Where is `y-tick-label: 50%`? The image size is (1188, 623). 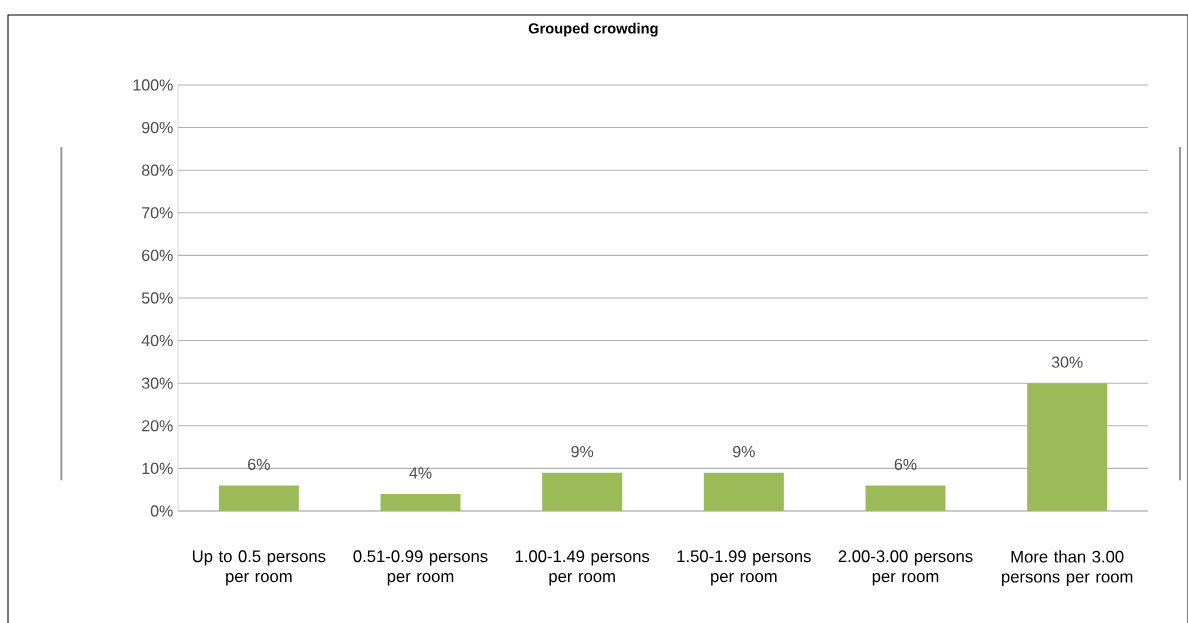
y-tick-label: 50% is located at coordinates (157, 298).